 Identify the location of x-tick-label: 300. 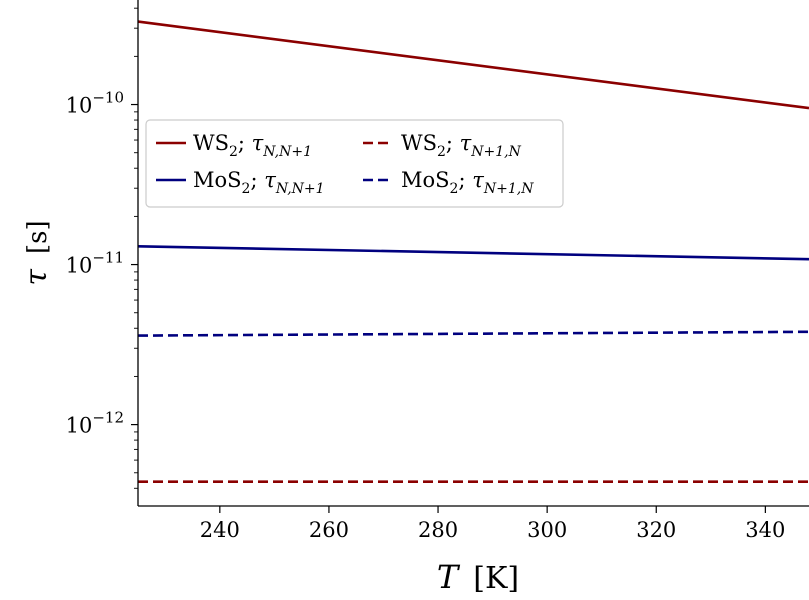
(547, 530).